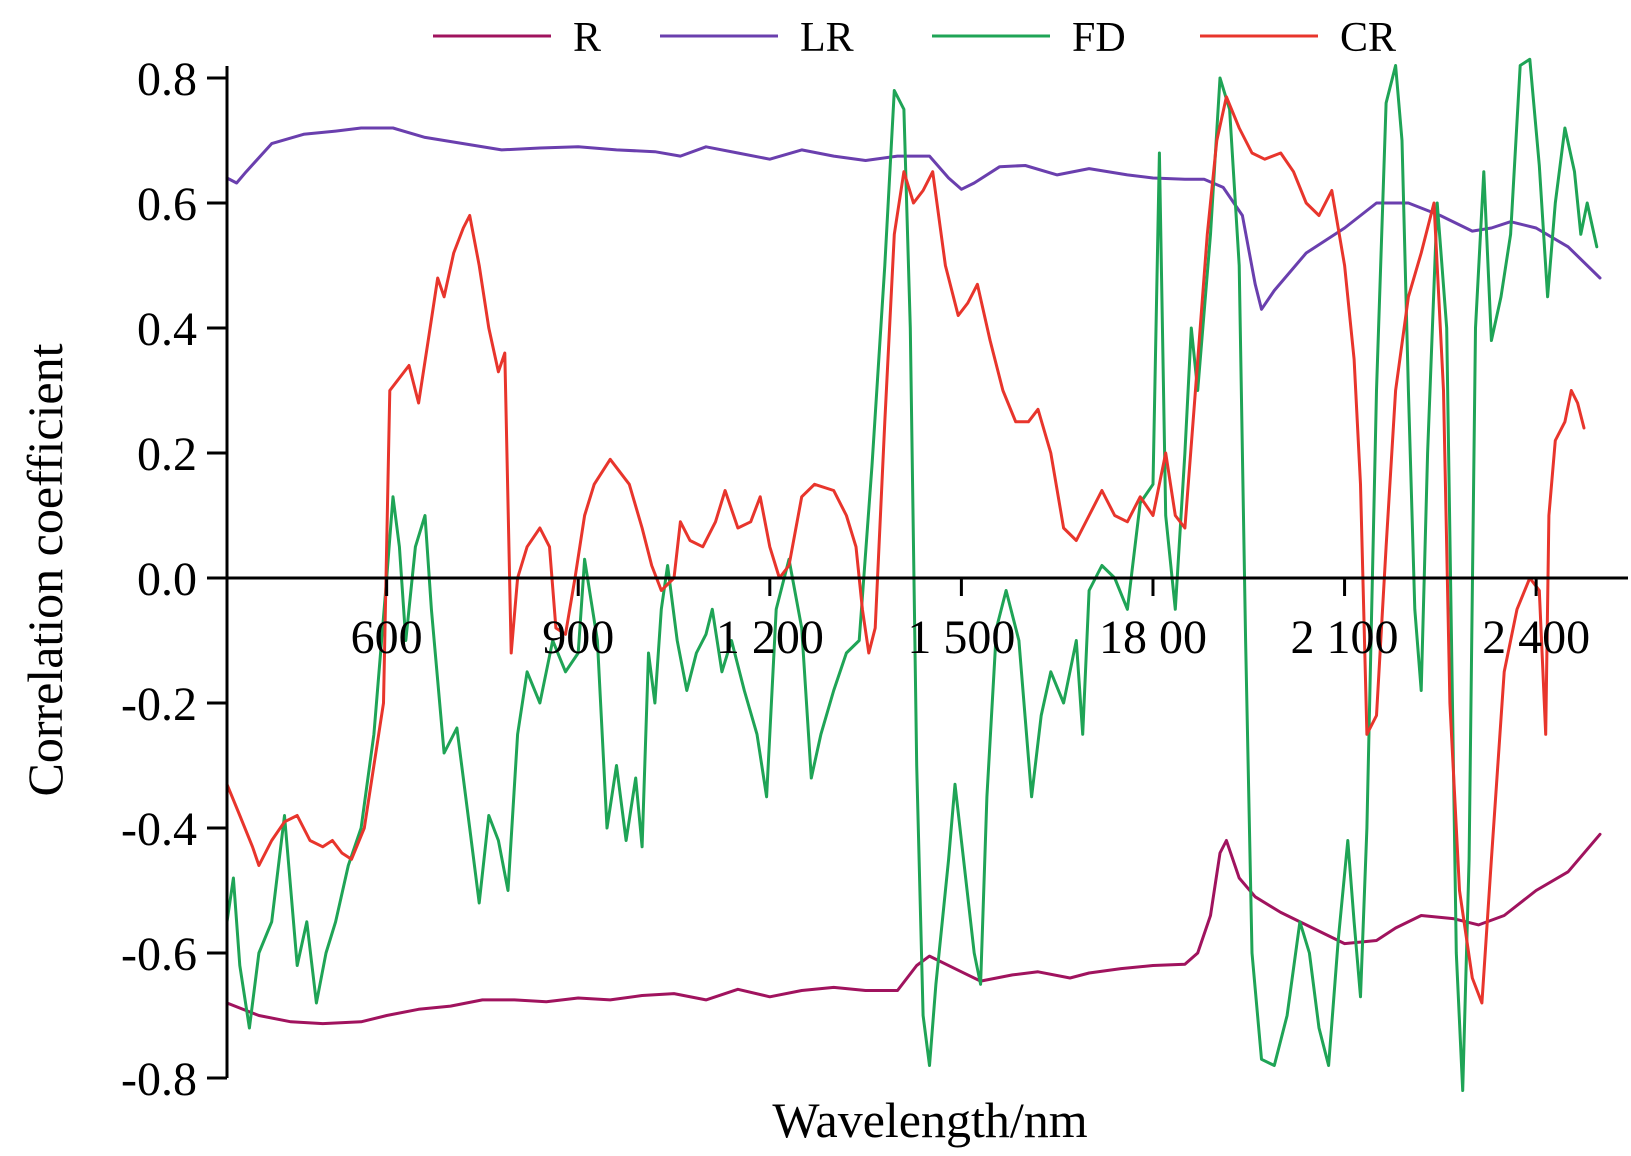  What do you see at coordinates (1368, 38) in the screenshot?
I see `legend-label-cr: CR` at bounding box center [1368, 38].